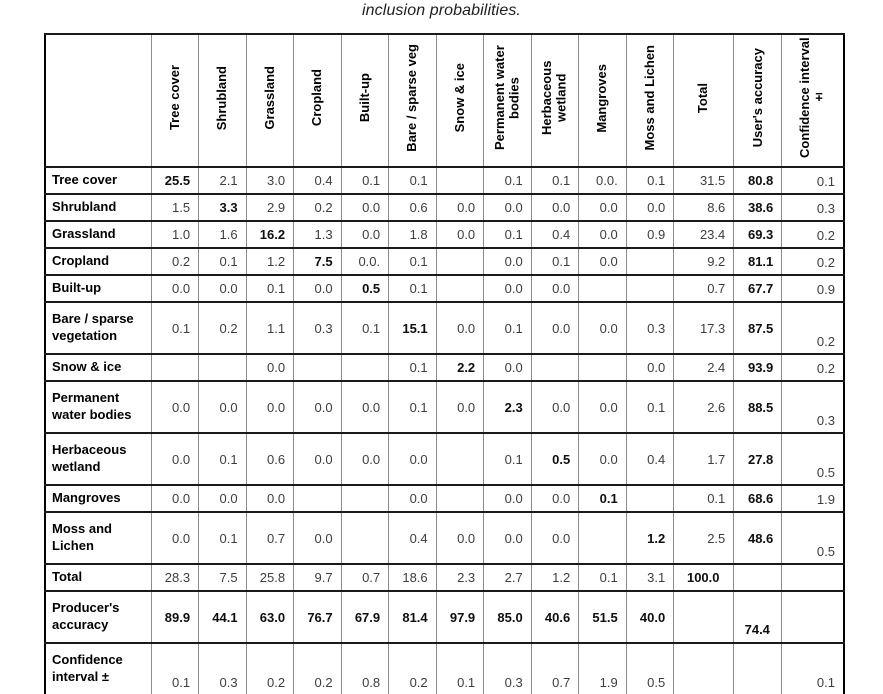  I want to click on cell-permanent-water-bodies-tree-cover: 0.0, so click(175, 407).